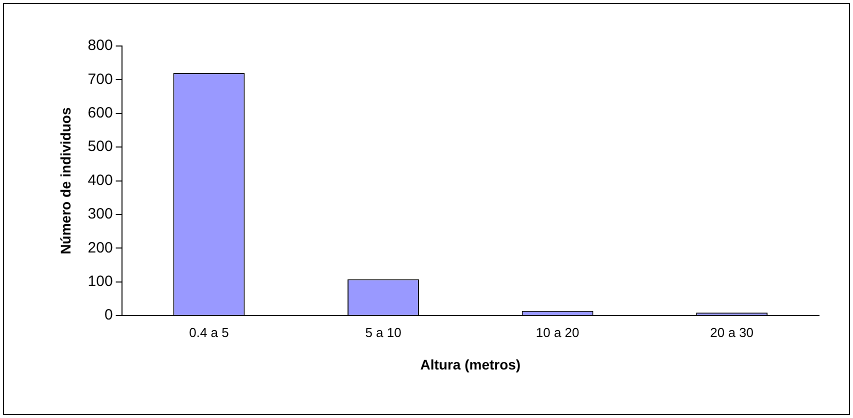  Describe the element at coordinates (100, 214) in the screenshot. I see `y-tick-label: 300` at that location.